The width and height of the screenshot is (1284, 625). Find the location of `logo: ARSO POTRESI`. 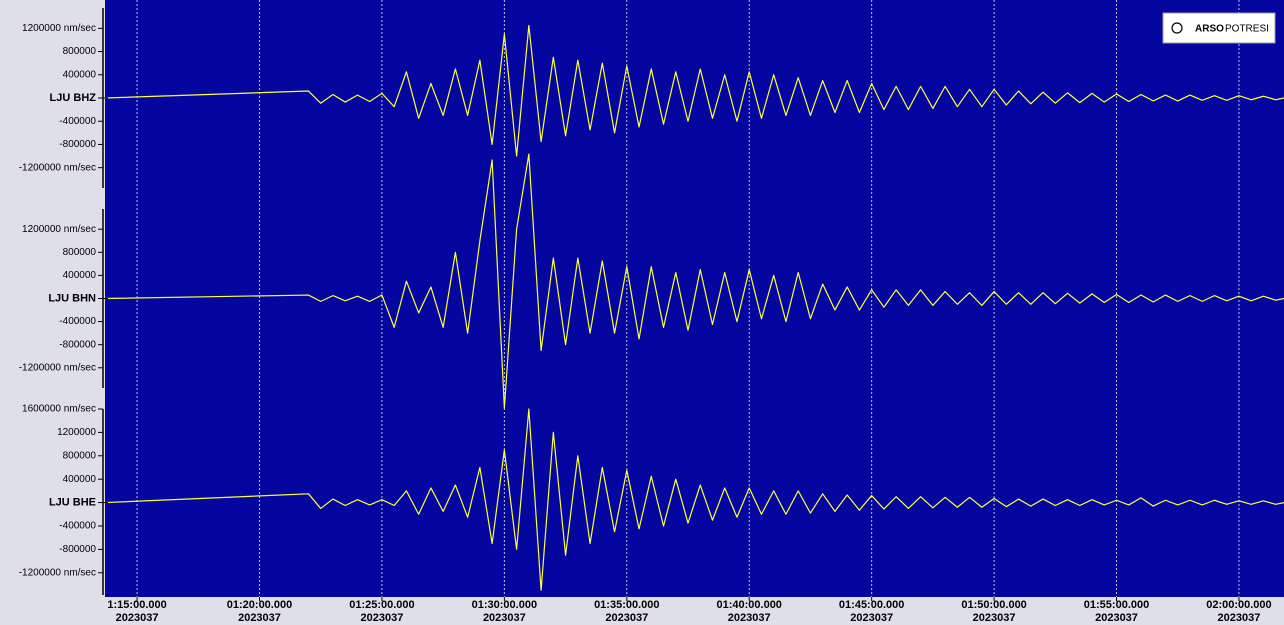

logo: ARSO POTRESI is located at coordinates (1219, 28).